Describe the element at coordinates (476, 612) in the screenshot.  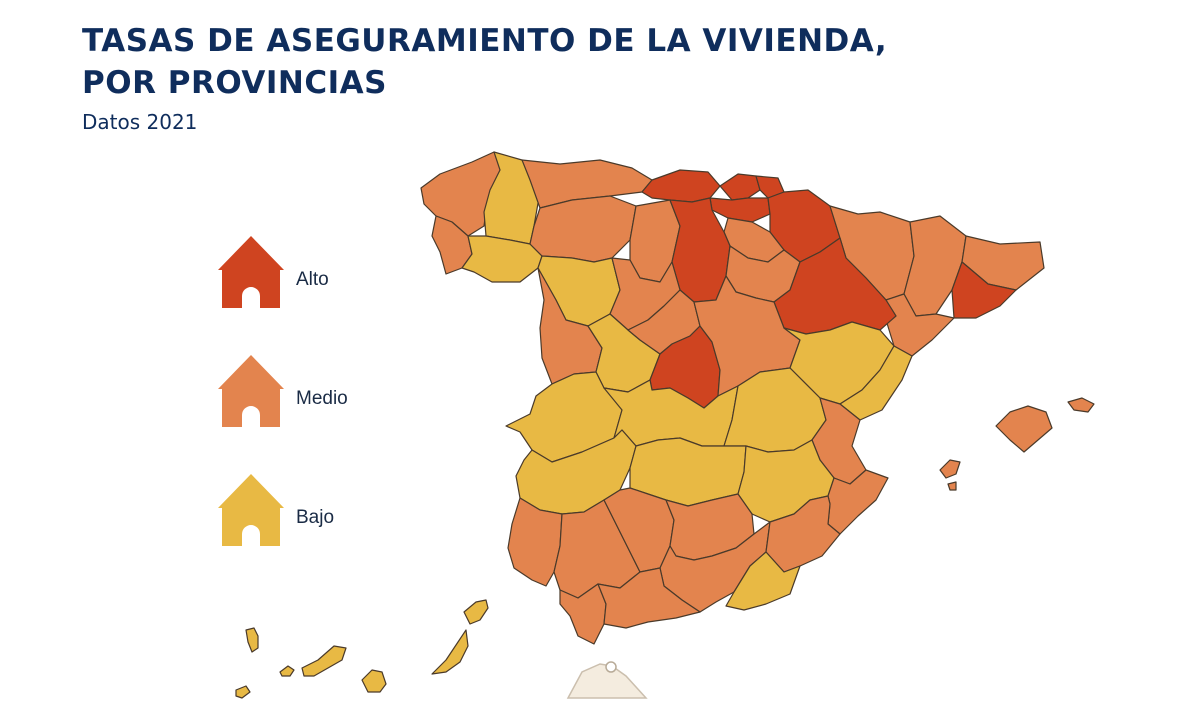
I see `province-lanzarote: Lanzarote` at that location.